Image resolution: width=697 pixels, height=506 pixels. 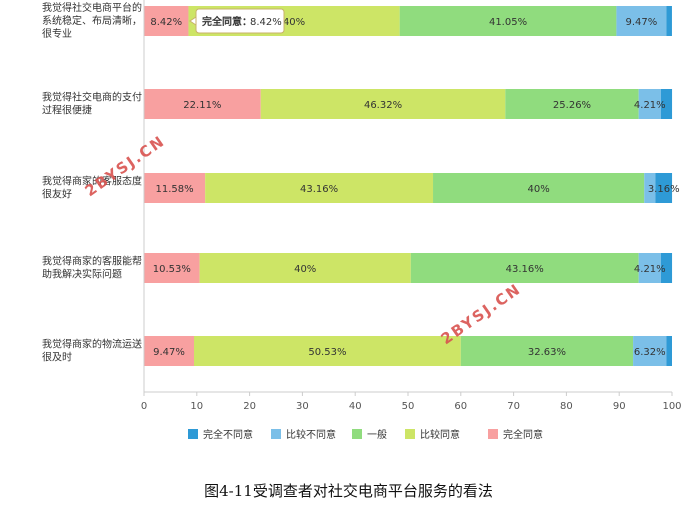 What do you see at coordinates (355, 406) in the screenshot?
I see `x-tick-label-4: 40` at bounding box center [355, 406].